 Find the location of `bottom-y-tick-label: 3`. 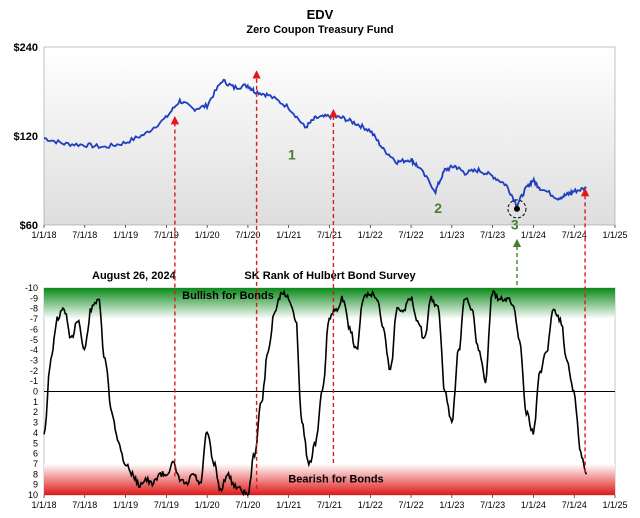

bottom-y-tick-label: 3 is located at coordinates (35, 423).